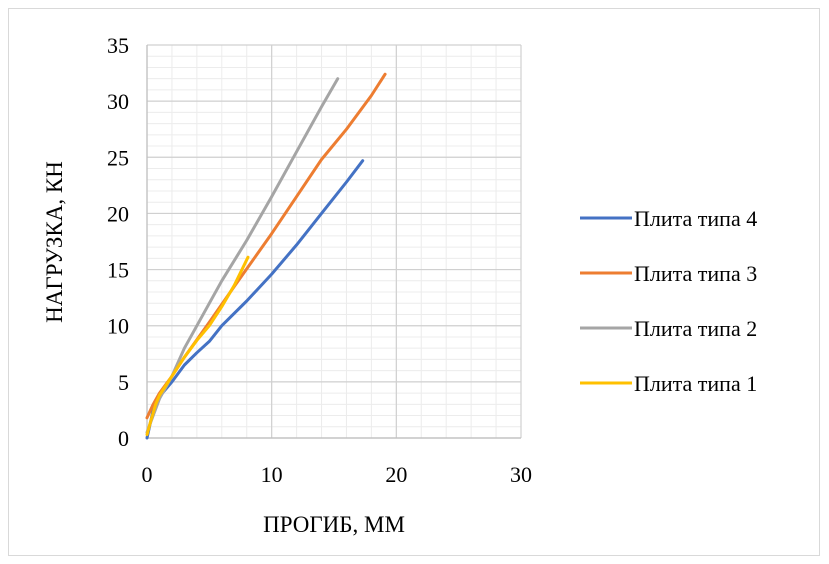  I want to click on y-tick-label: 25, so click(118, 157).